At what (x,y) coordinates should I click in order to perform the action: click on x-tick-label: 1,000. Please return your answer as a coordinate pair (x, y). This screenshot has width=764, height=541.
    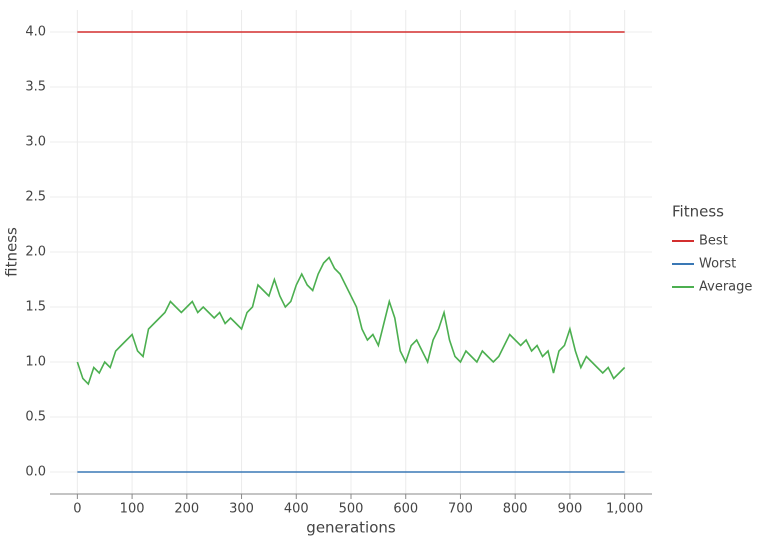
    Looking at the image, I should click on (624, 509).